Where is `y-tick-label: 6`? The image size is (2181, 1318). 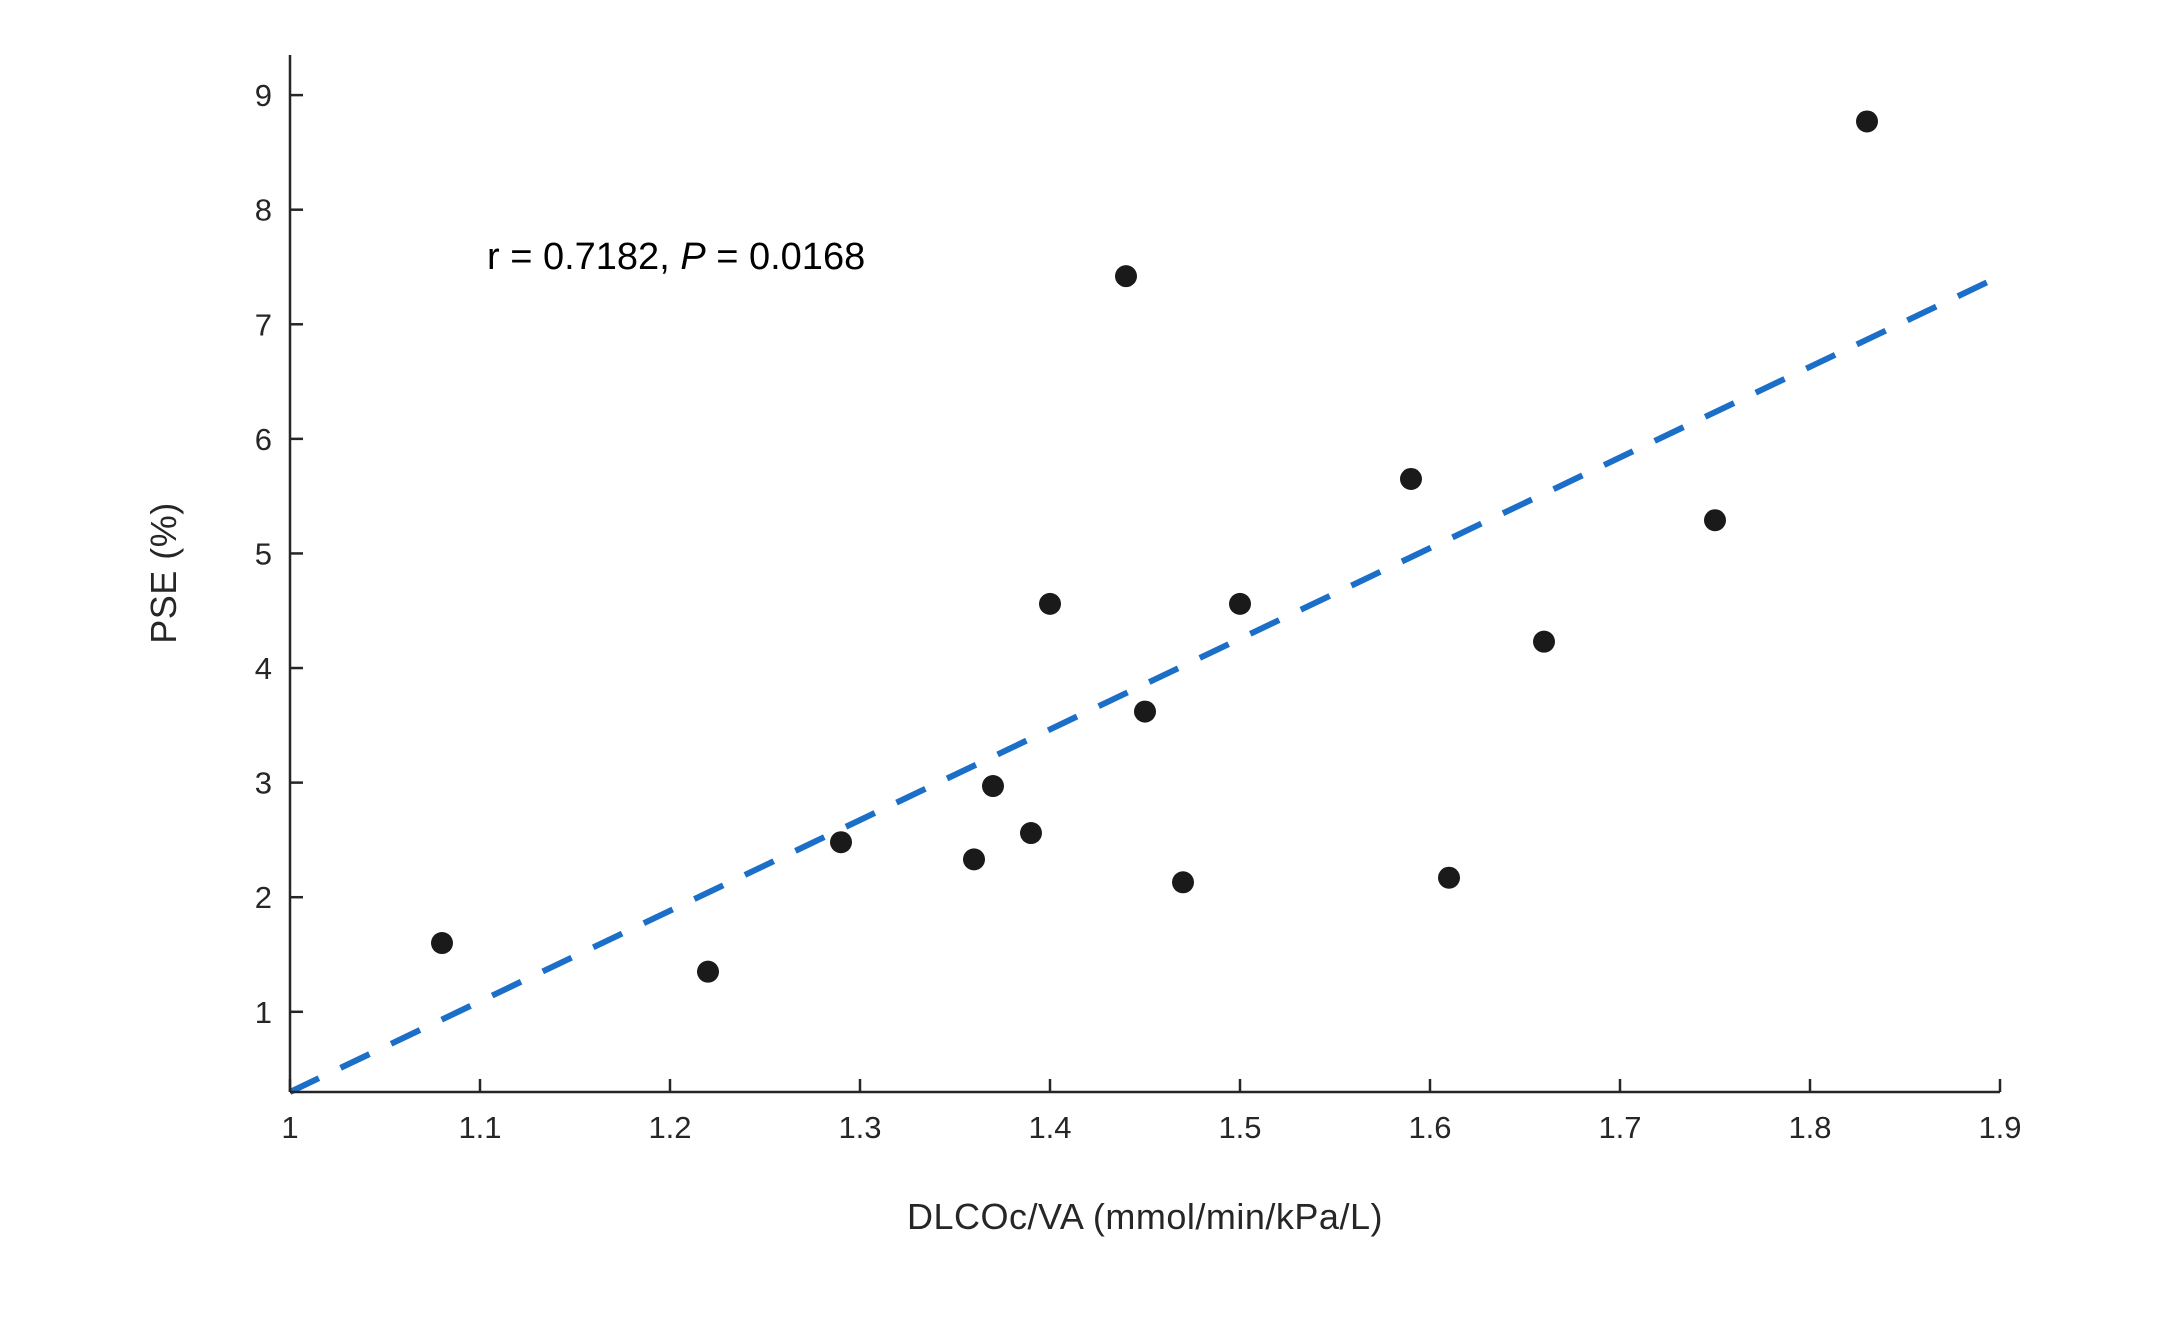
y-tick-label: 6 is located at coordinates (263, 439).